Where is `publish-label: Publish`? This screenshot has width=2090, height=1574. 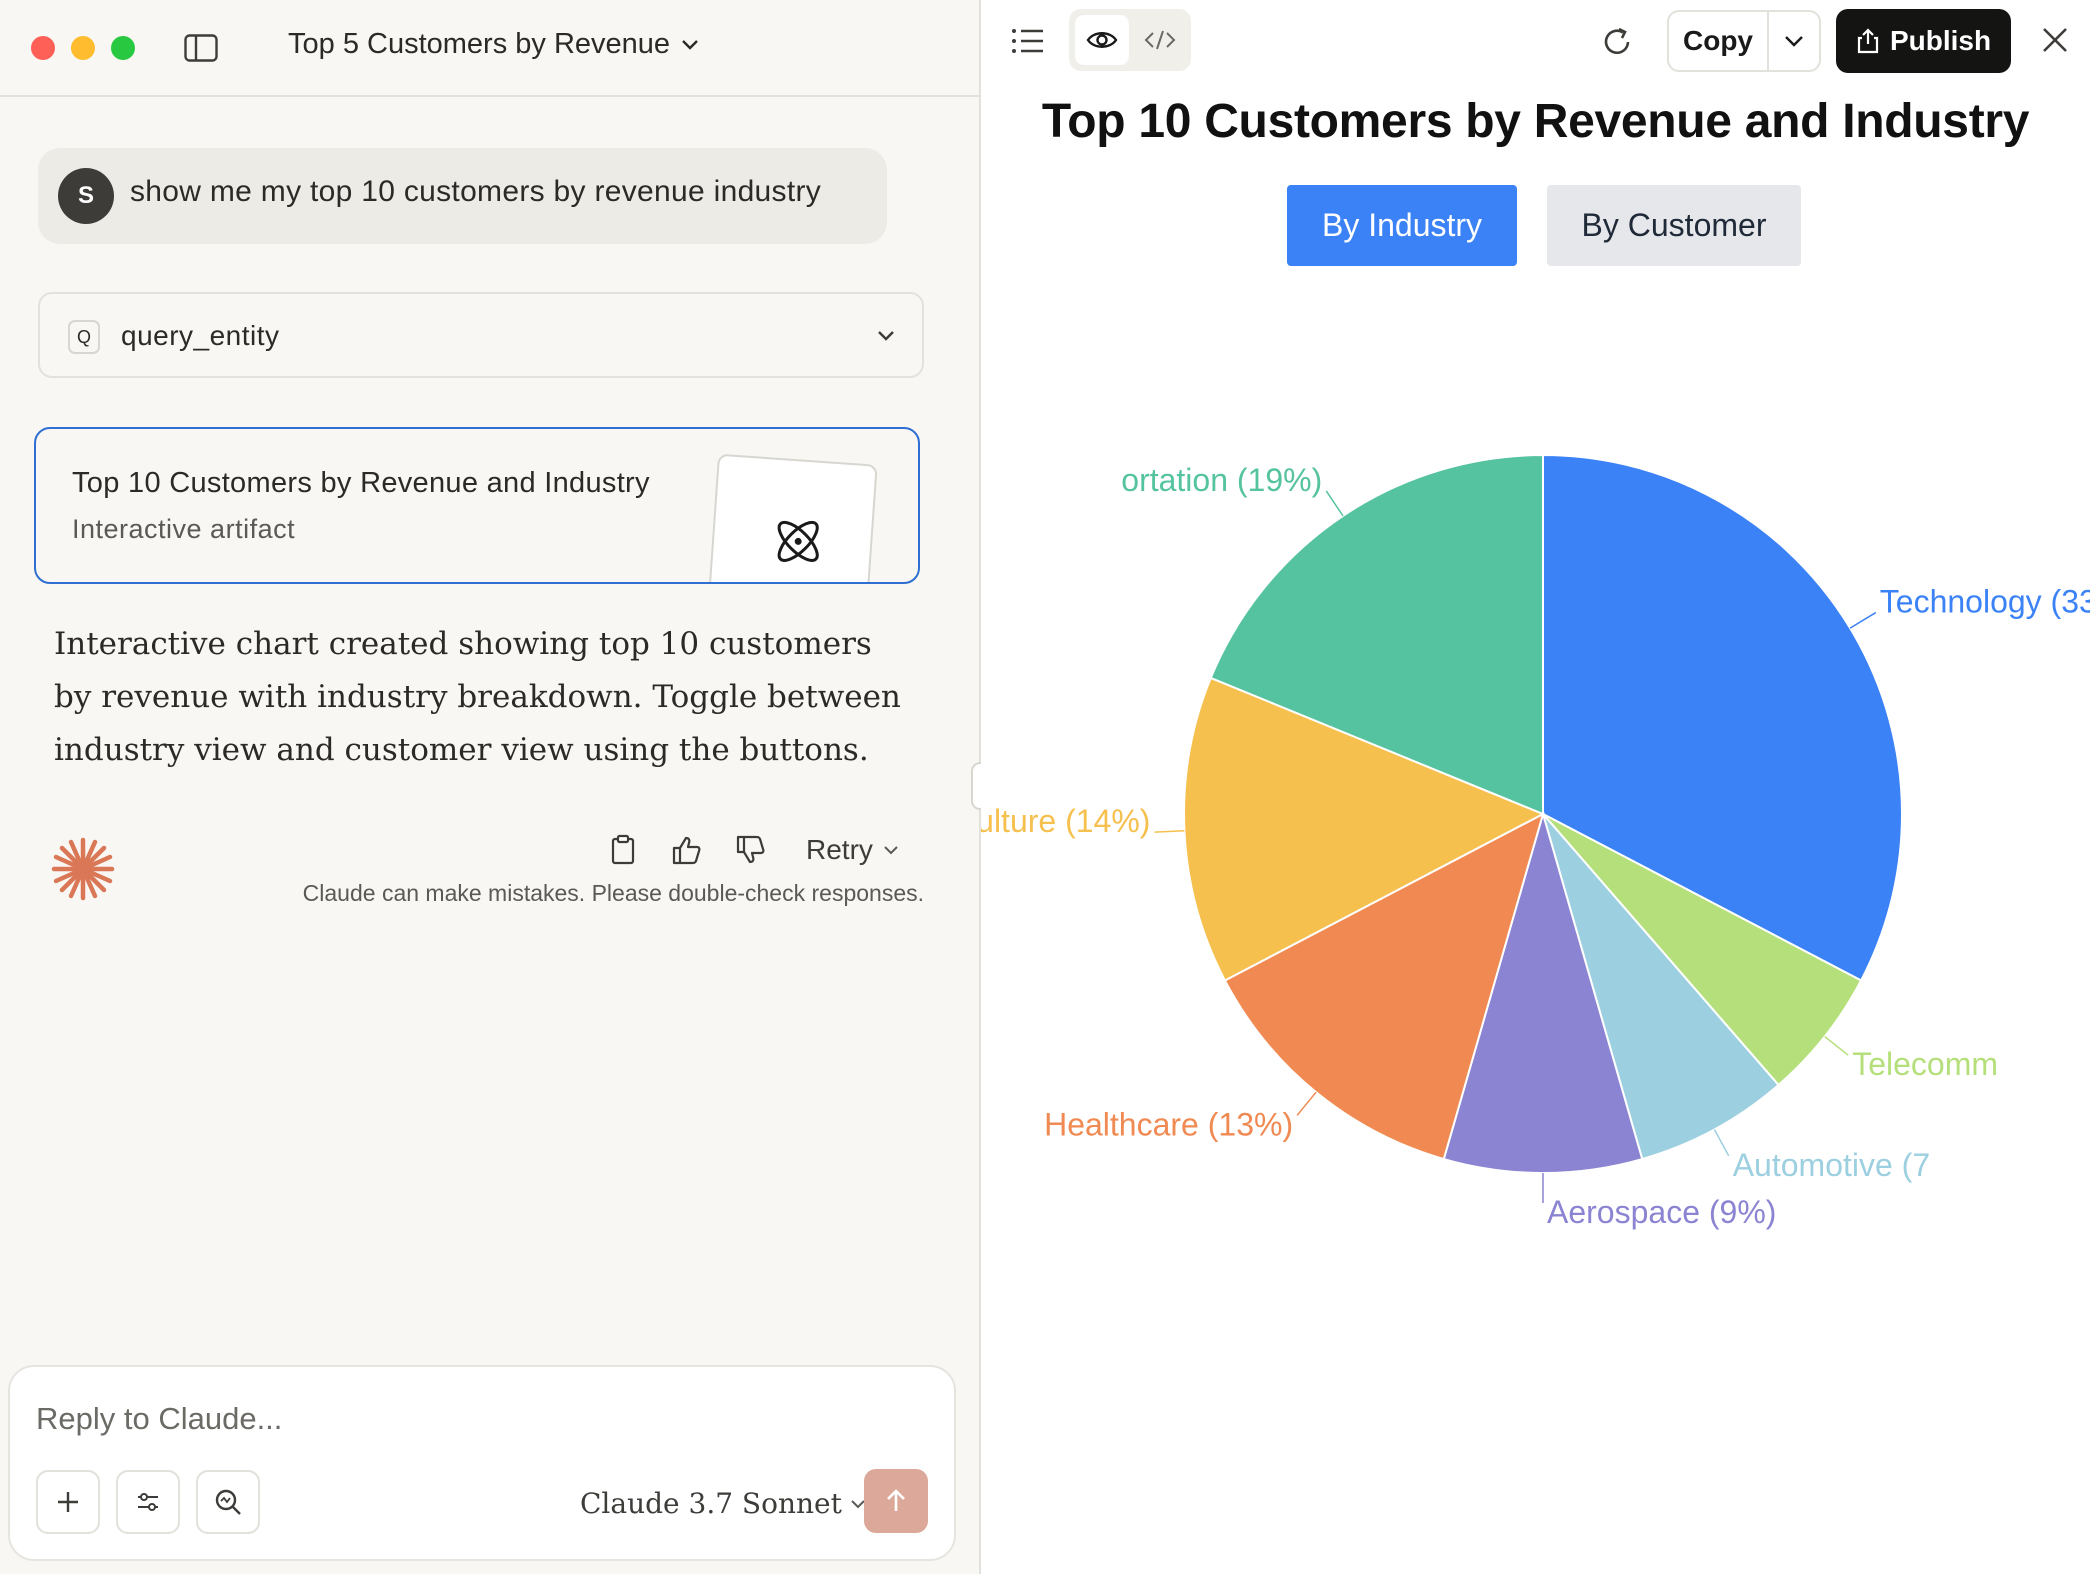 publish-label: Publish is located at coordinates (1940, 40).